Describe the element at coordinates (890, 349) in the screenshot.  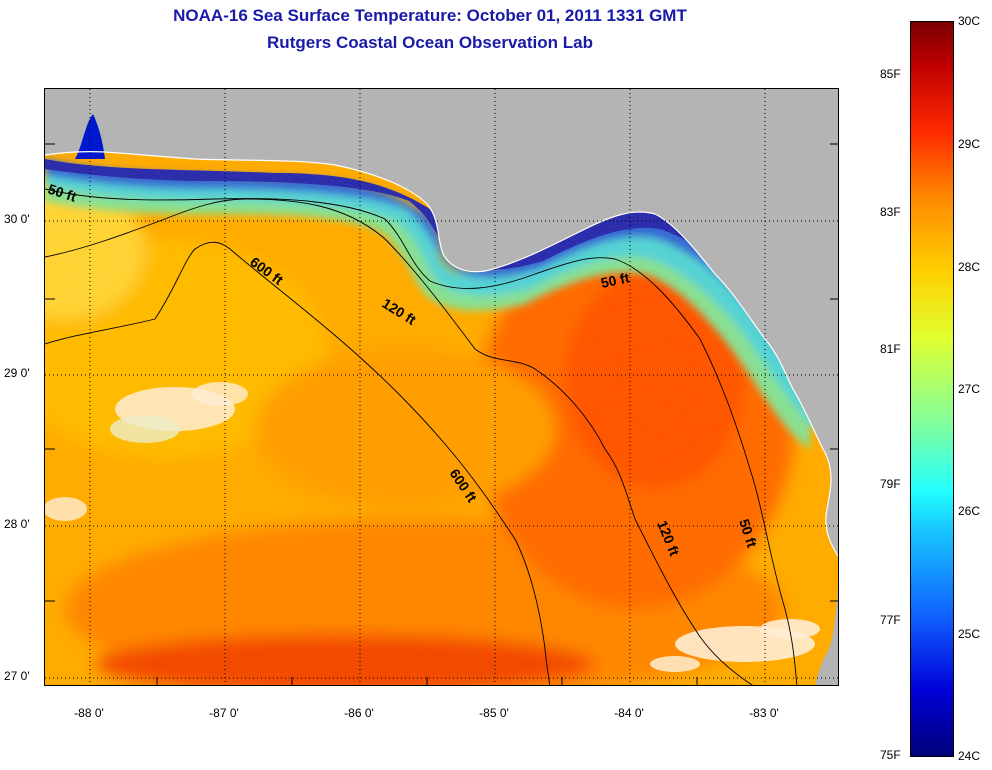
I see `colorbar-fahrenheit-label: 81F` at that location.